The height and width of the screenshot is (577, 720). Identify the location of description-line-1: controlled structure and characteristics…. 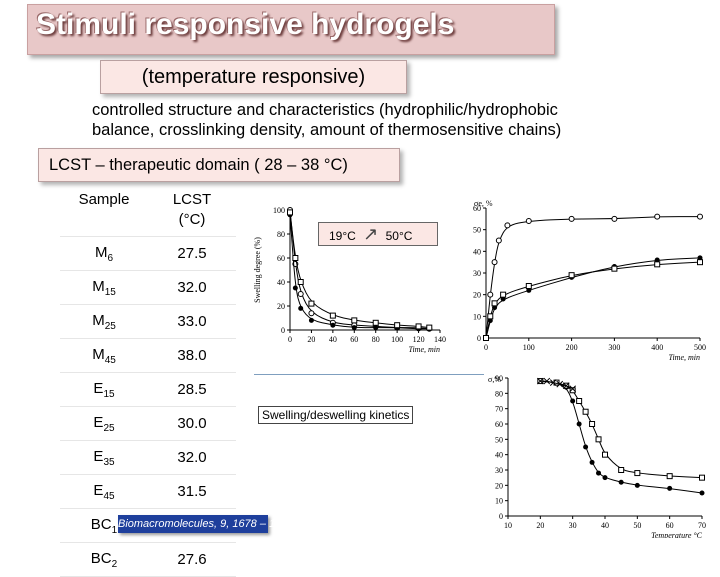
(325, 110).